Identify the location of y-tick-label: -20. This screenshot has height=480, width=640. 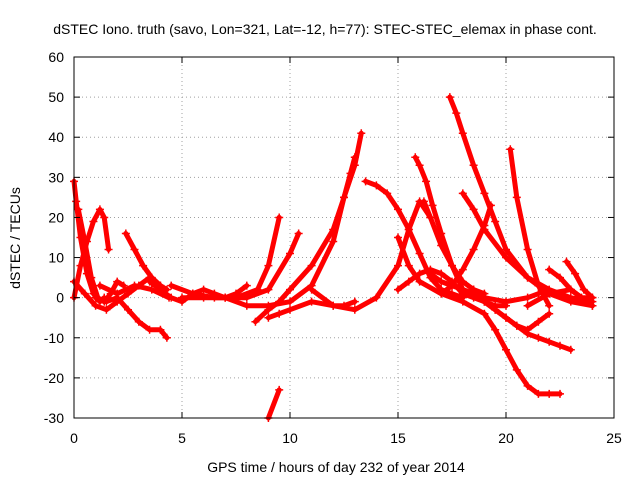
(54, 378).